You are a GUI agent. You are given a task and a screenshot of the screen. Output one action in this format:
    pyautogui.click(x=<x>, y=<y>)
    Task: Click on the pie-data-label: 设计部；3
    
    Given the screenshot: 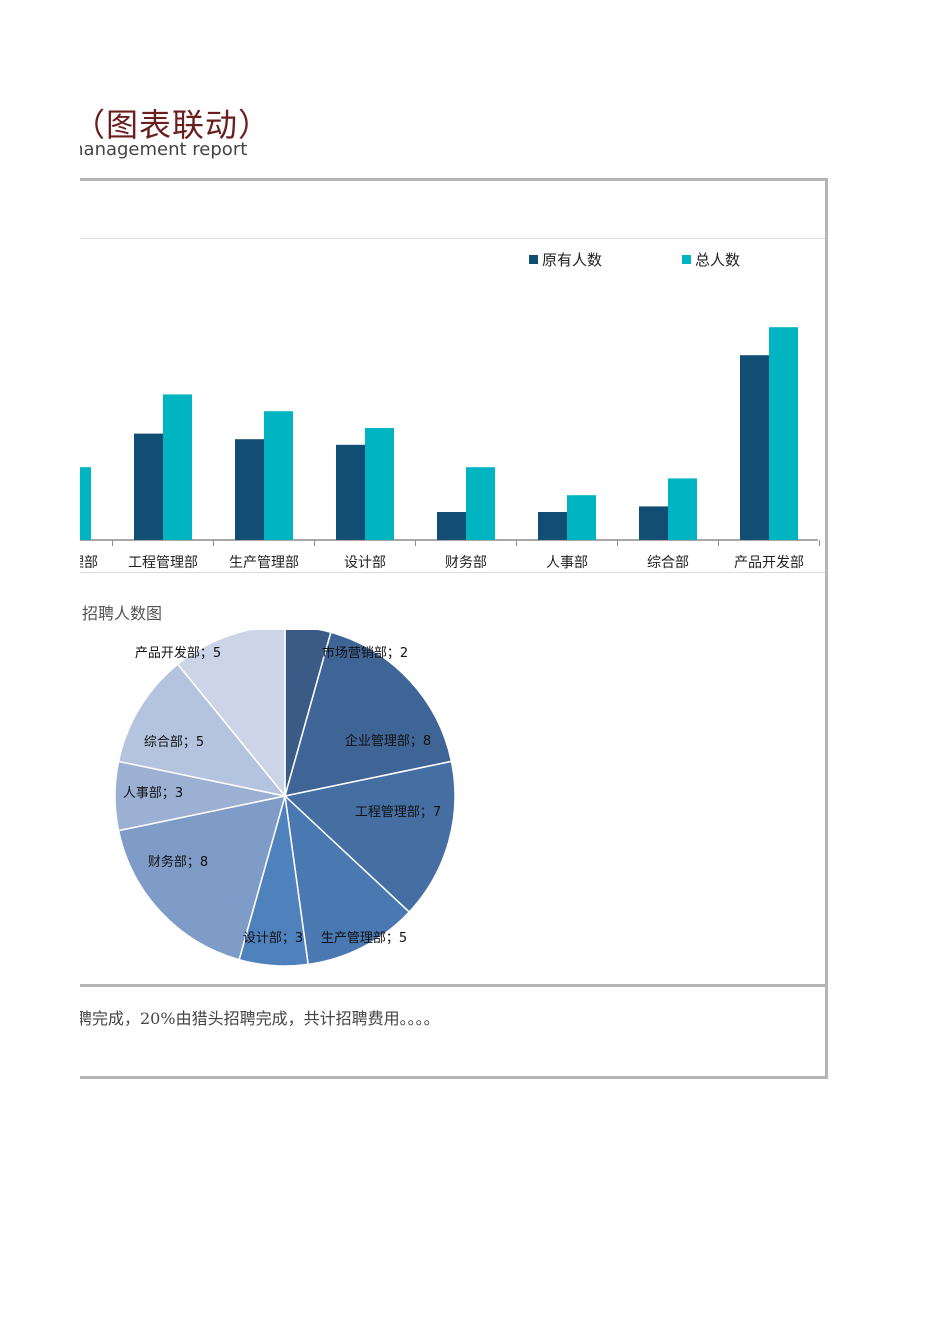 What is the action you would take?
    pyautogui.click(x=273, y=938)
    